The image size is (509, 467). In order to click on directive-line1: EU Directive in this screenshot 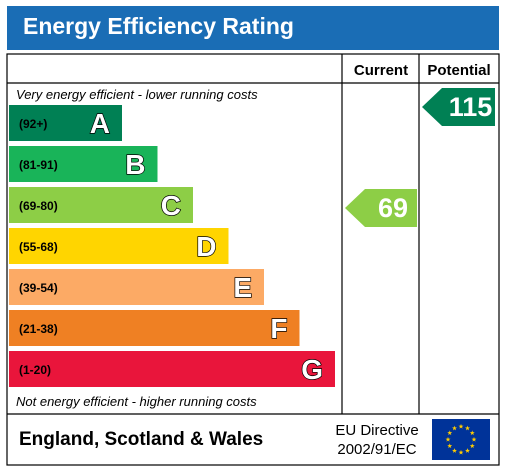, I will do `click(376, 430)`.